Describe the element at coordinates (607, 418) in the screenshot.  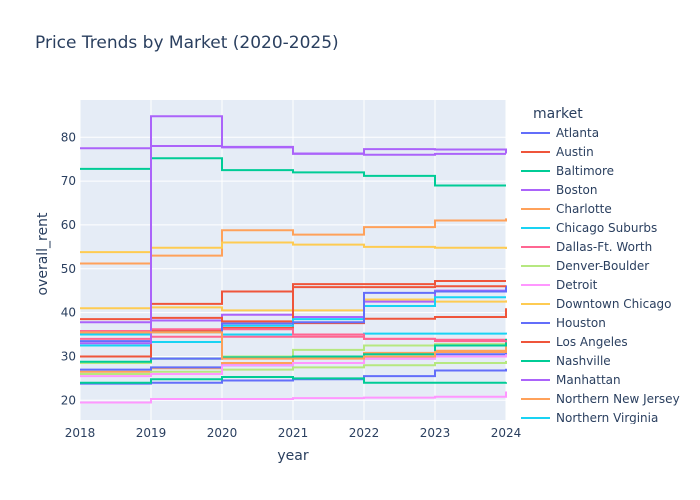
I see `legend-label: Northern Virginia` at that location.